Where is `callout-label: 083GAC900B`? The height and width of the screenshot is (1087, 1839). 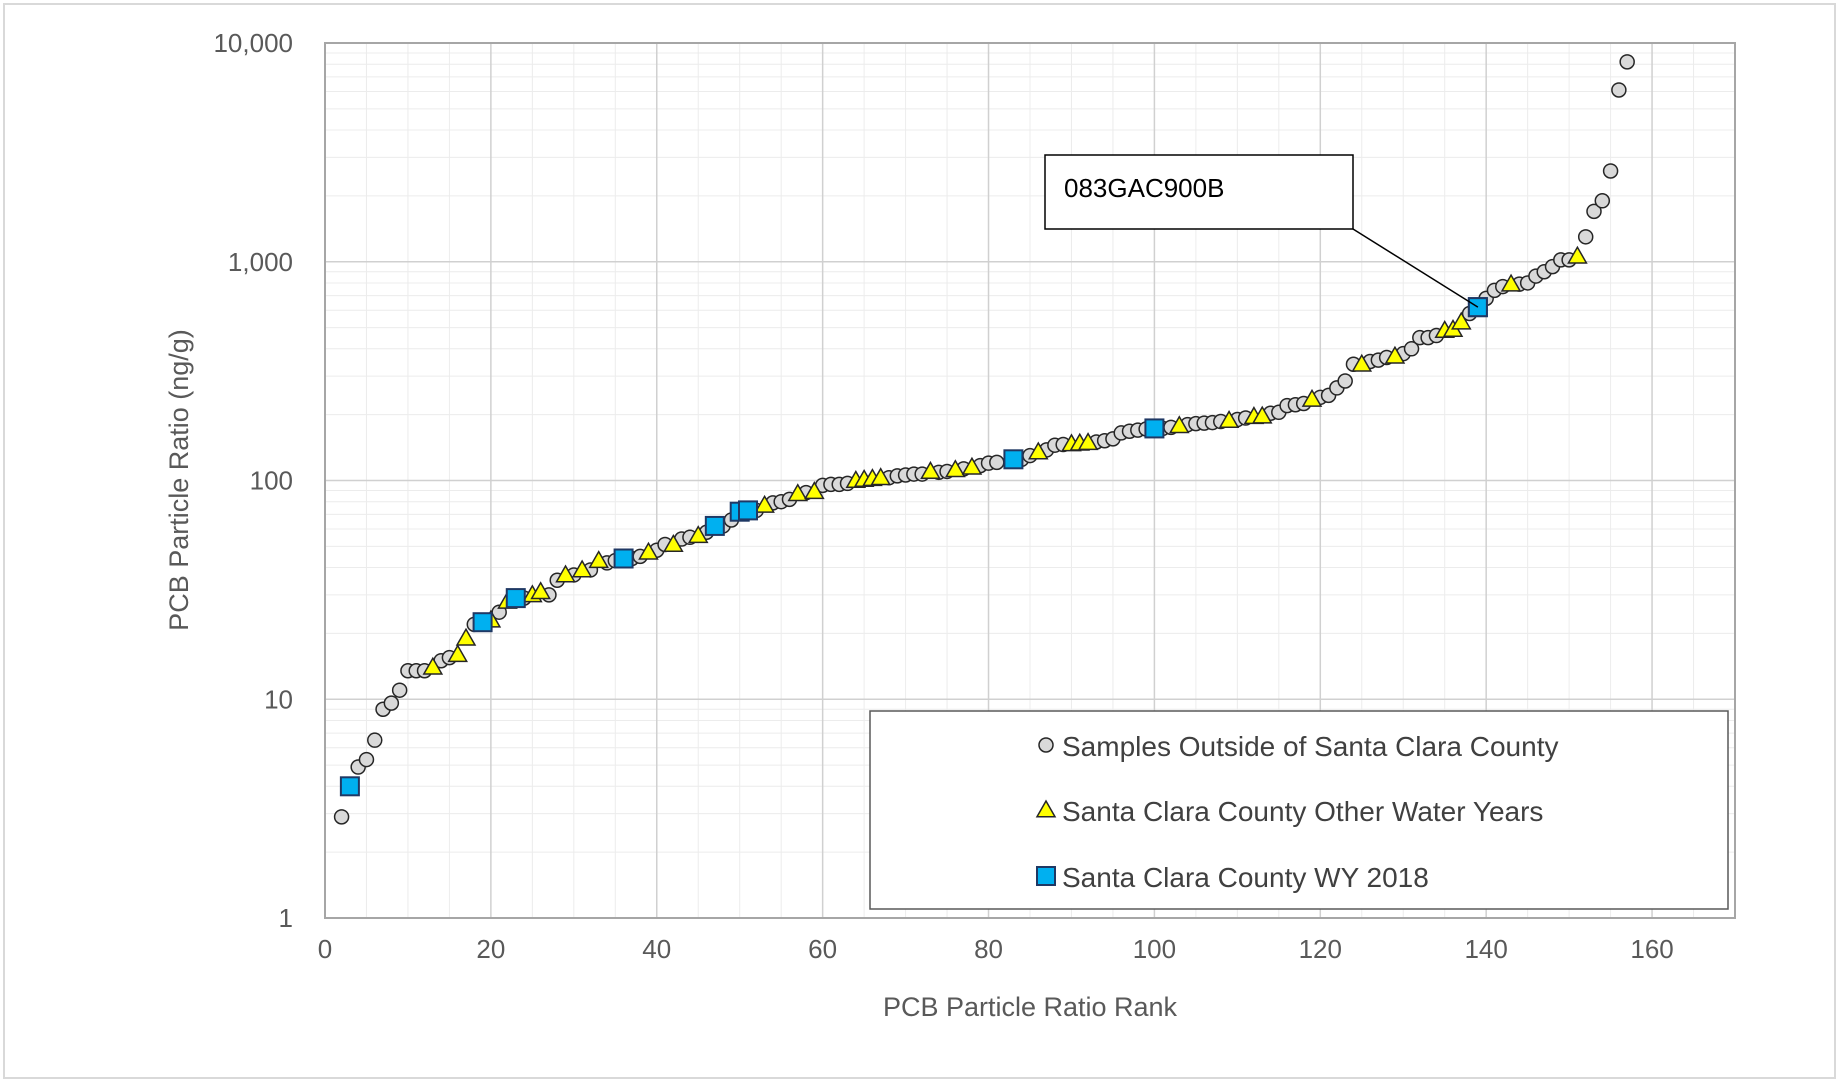
callout-label: 083GAC900B is located at coordinates (1144, 188).